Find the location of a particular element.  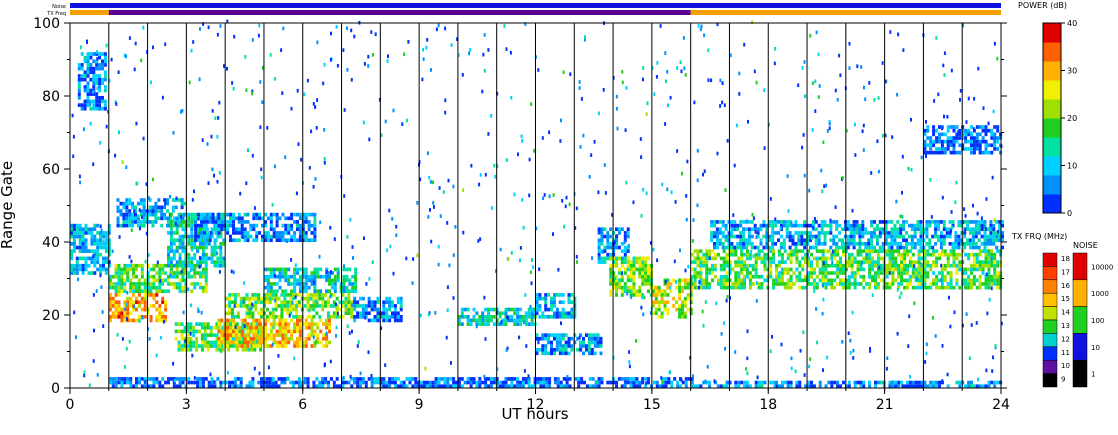

power-tick-label: 40 is located at coordinates (1072, 23).